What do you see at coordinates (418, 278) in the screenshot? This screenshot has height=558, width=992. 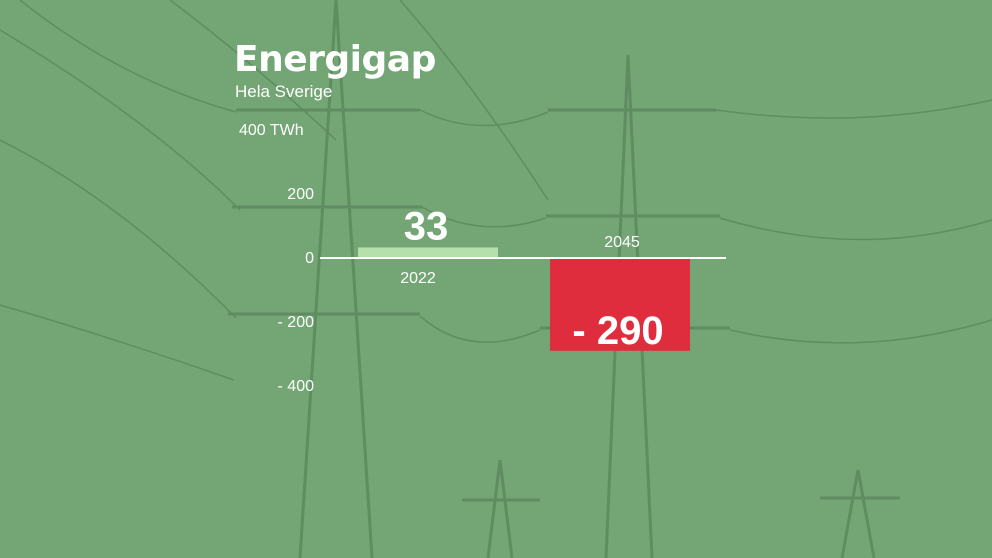 I see `category-label-2022: 2022` at bounding box center [418, 278].